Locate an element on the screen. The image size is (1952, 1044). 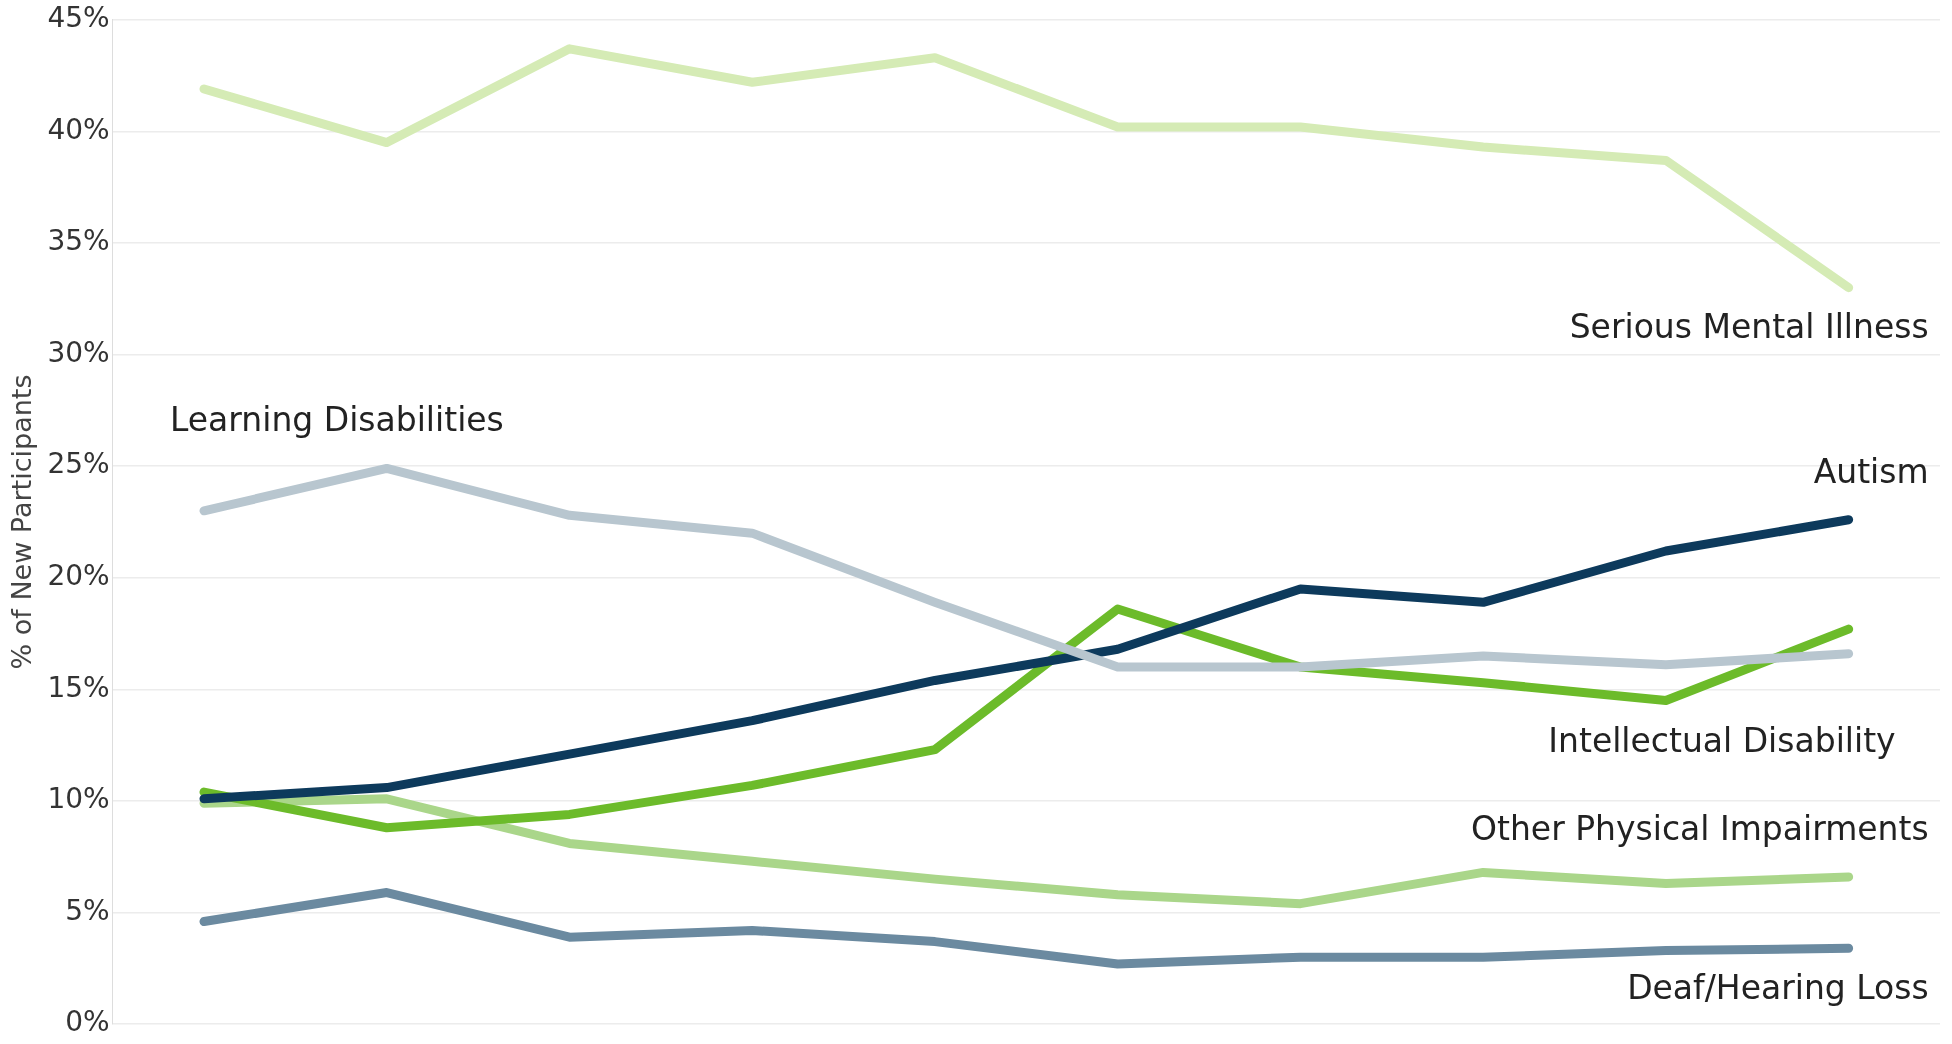
series-label: Autism is located at coordinates (1871, 472).